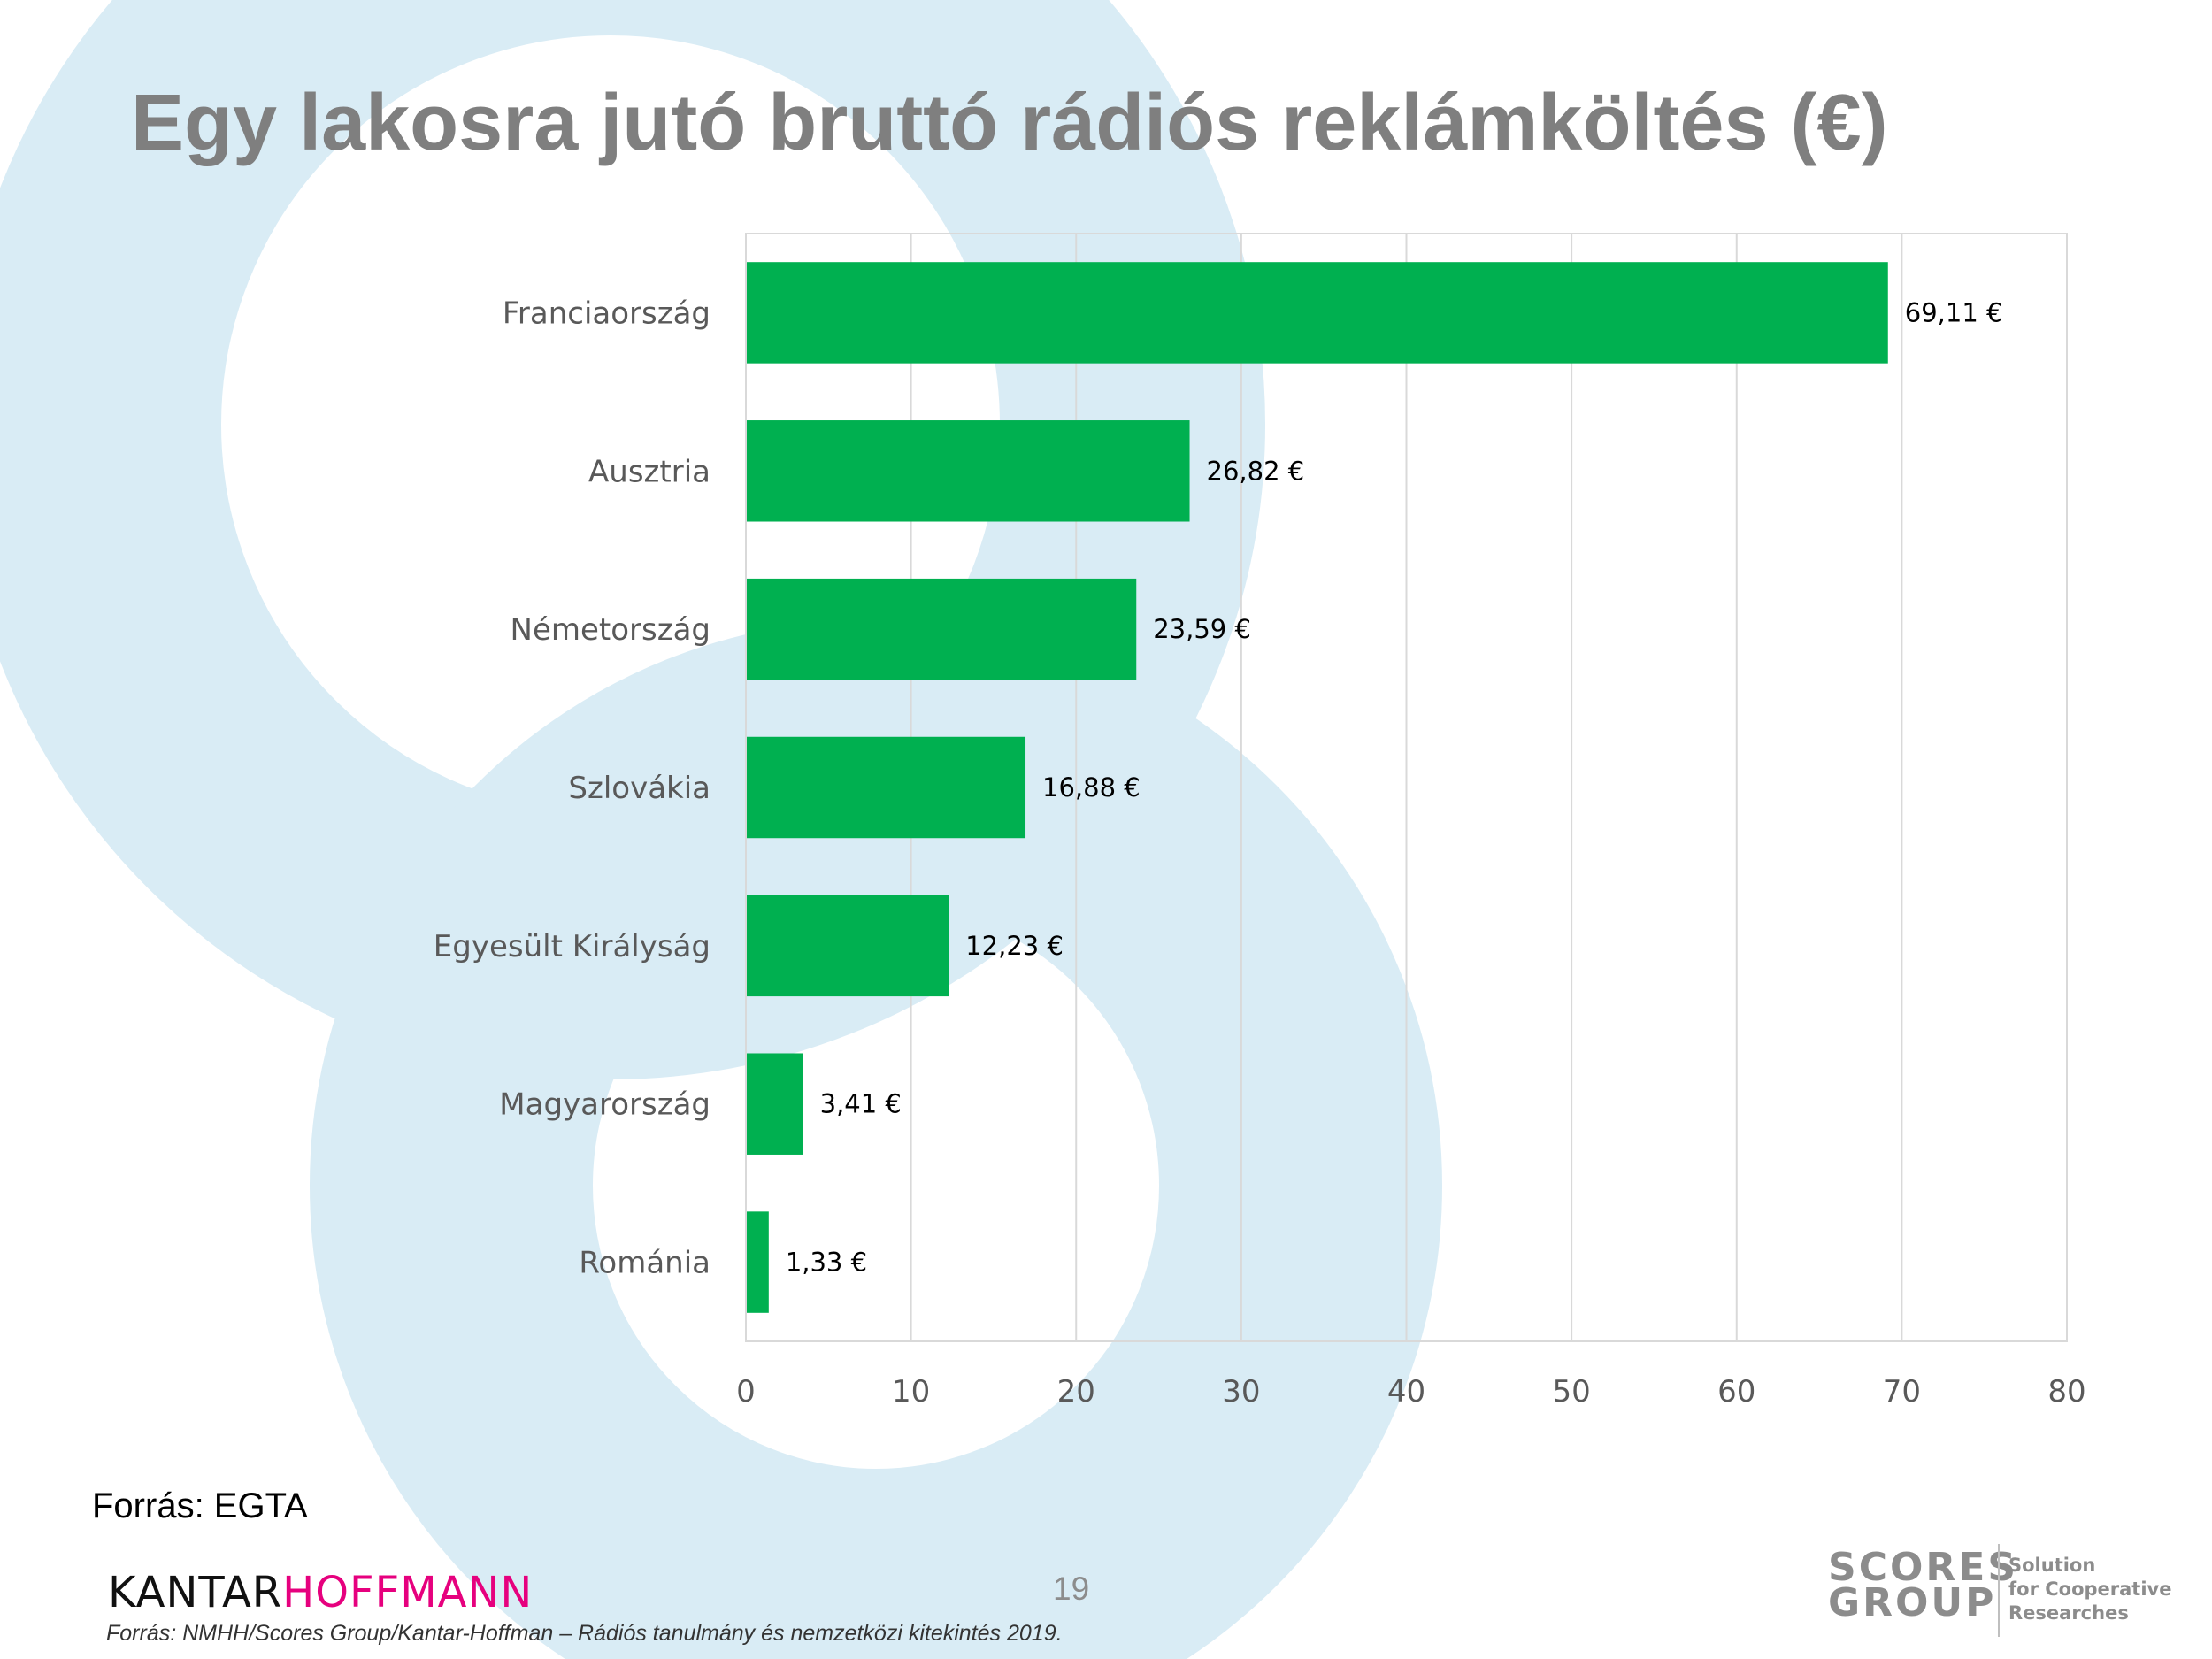  I want to click on x-tick-label: 20, so click(1076, 1392).